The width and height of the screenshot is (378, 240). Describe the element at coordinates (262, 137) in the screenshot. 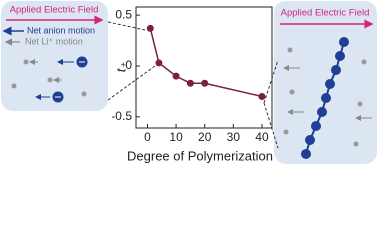

I see `x-tick-label: 40` at that location.